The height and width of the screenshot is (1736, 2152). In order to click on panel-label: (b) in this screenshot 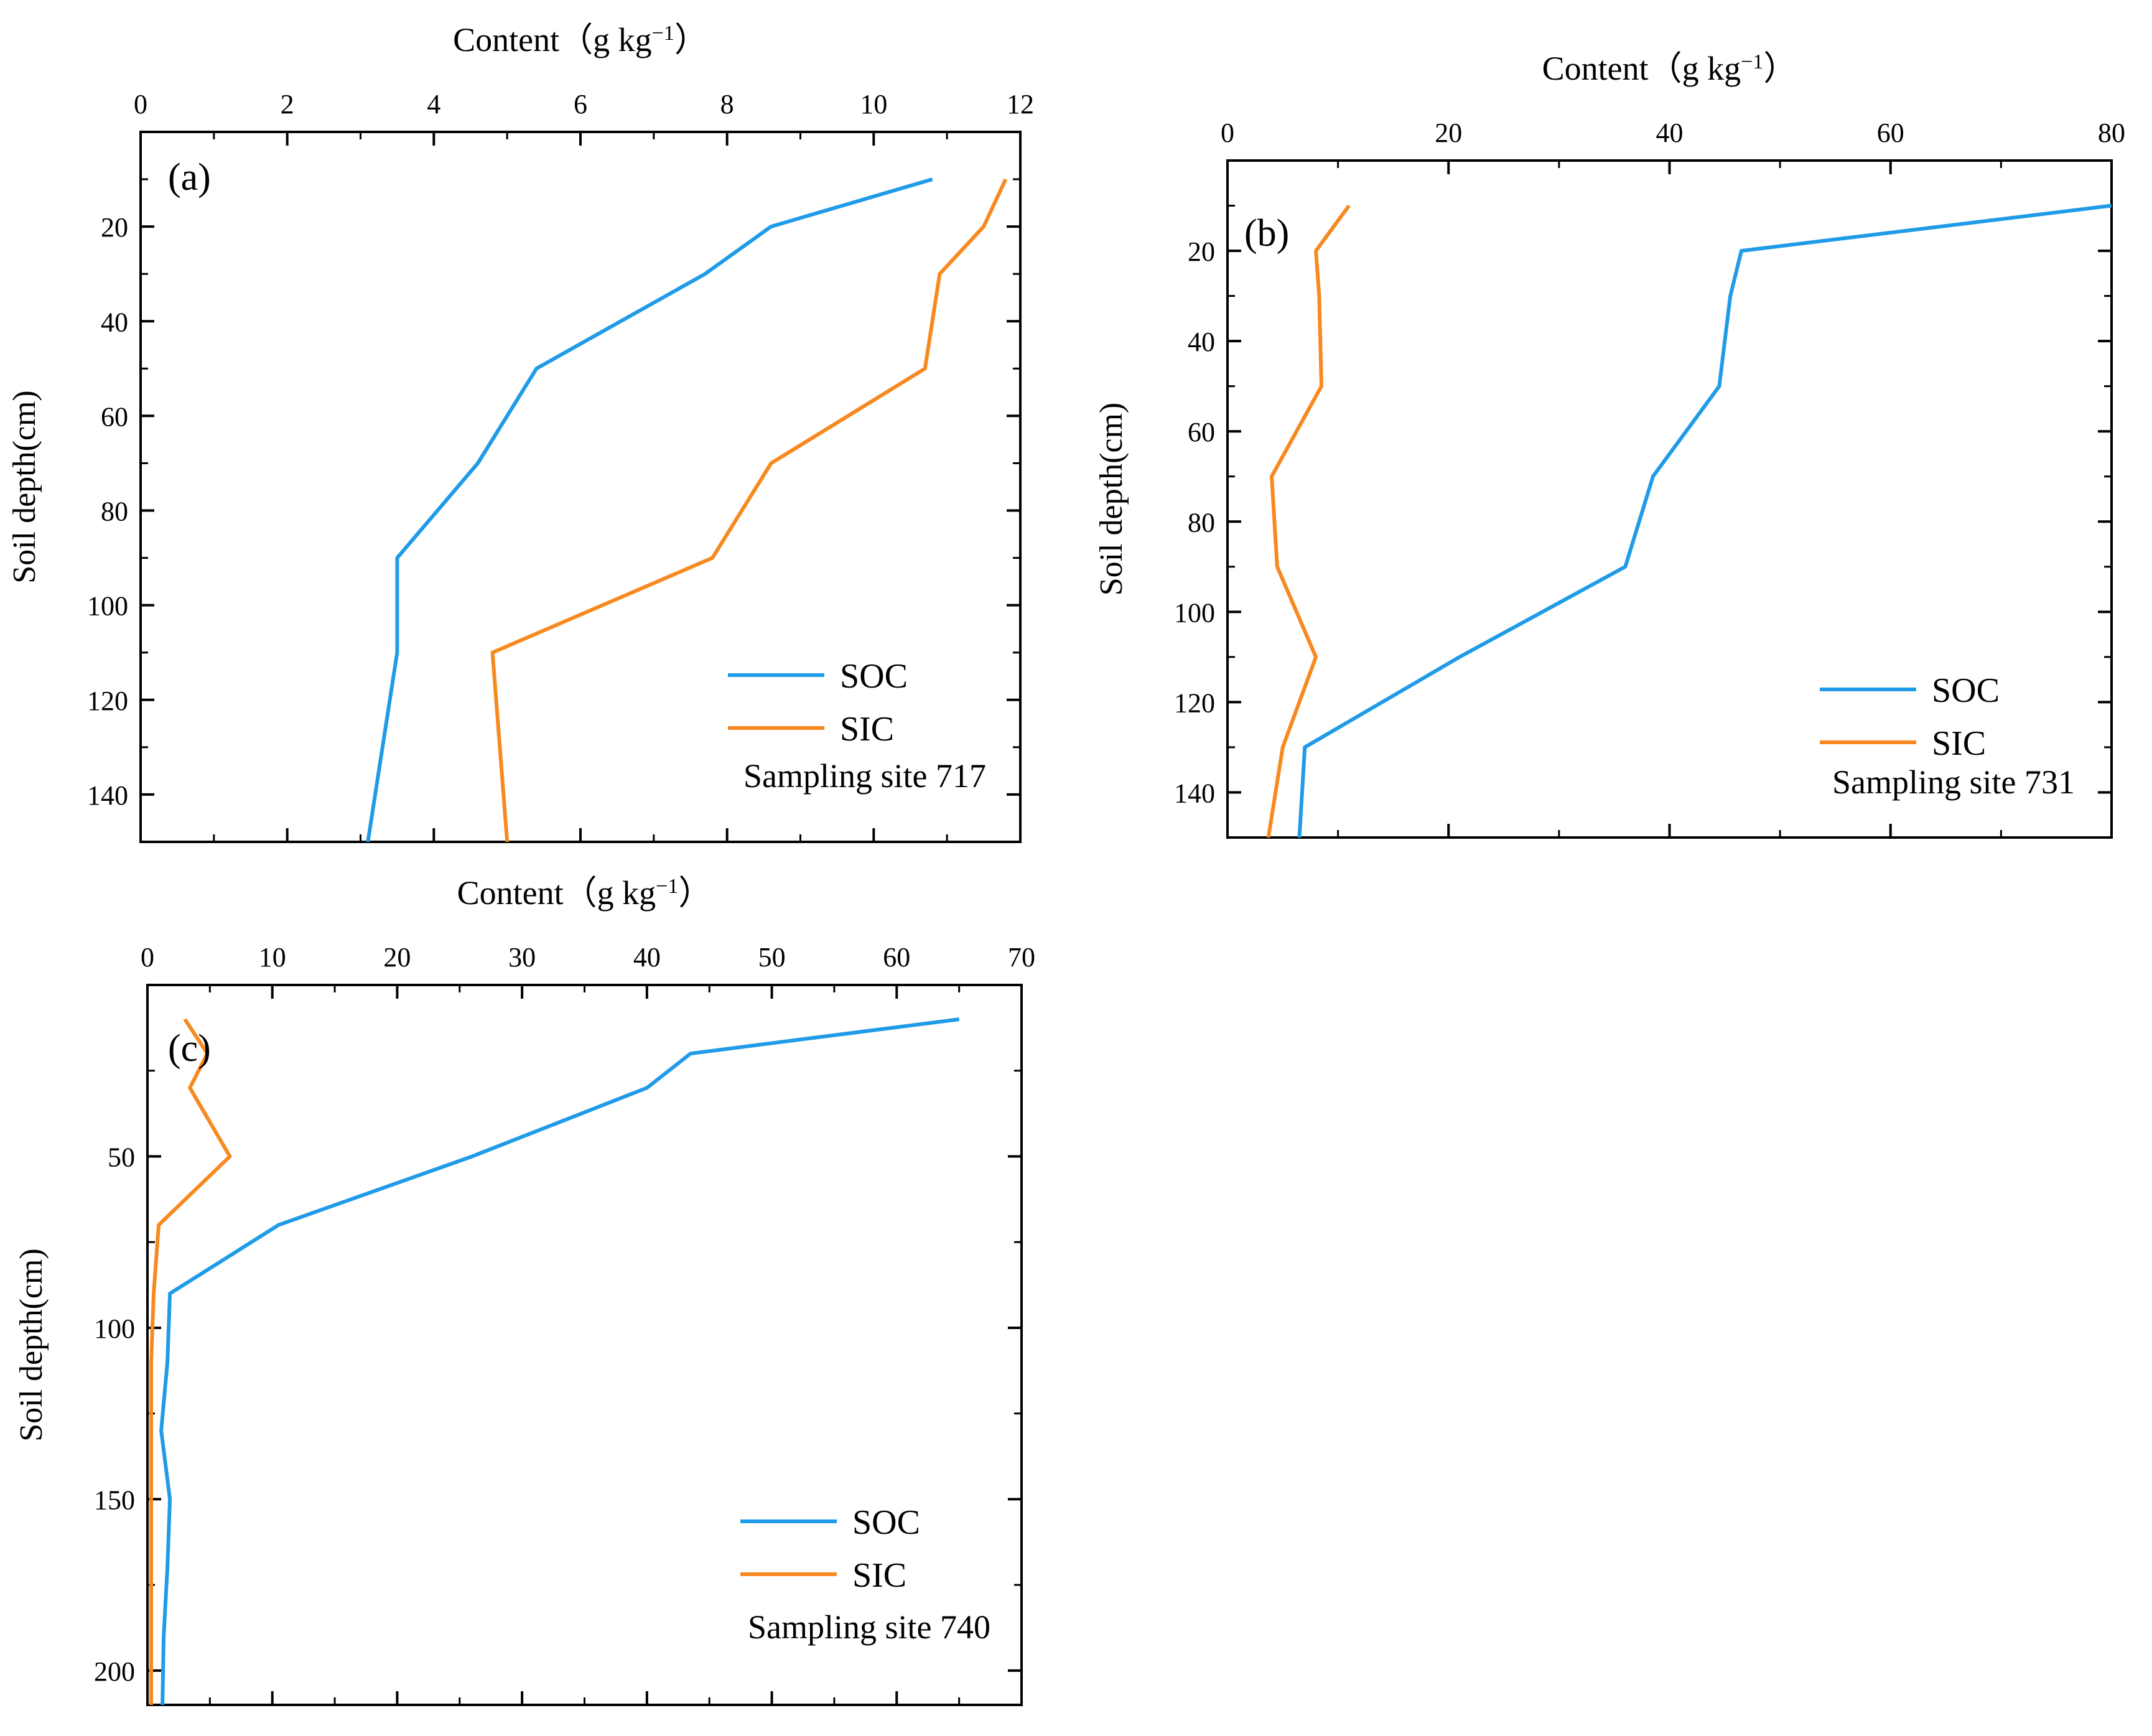, I will do `click(1266, 233)`.